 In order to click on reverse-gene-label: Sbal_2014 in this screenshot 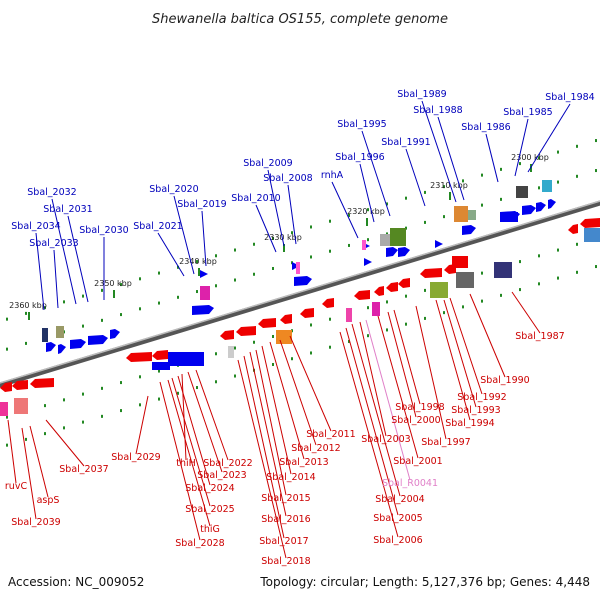, I will do `click(290, 477)`.